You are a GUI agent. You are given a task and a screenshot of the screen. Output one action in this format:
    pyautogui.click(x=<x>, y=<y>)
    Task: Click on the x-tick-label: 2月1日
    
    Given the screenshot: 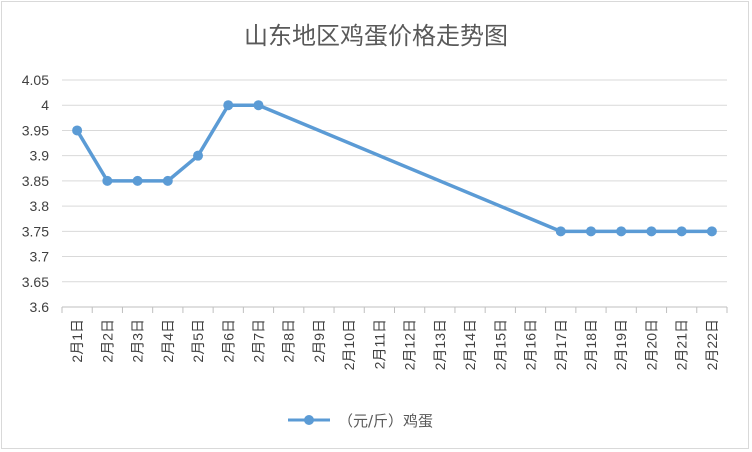 What is the action you would take?
    pyautogui.click(x=77, y=341)
    